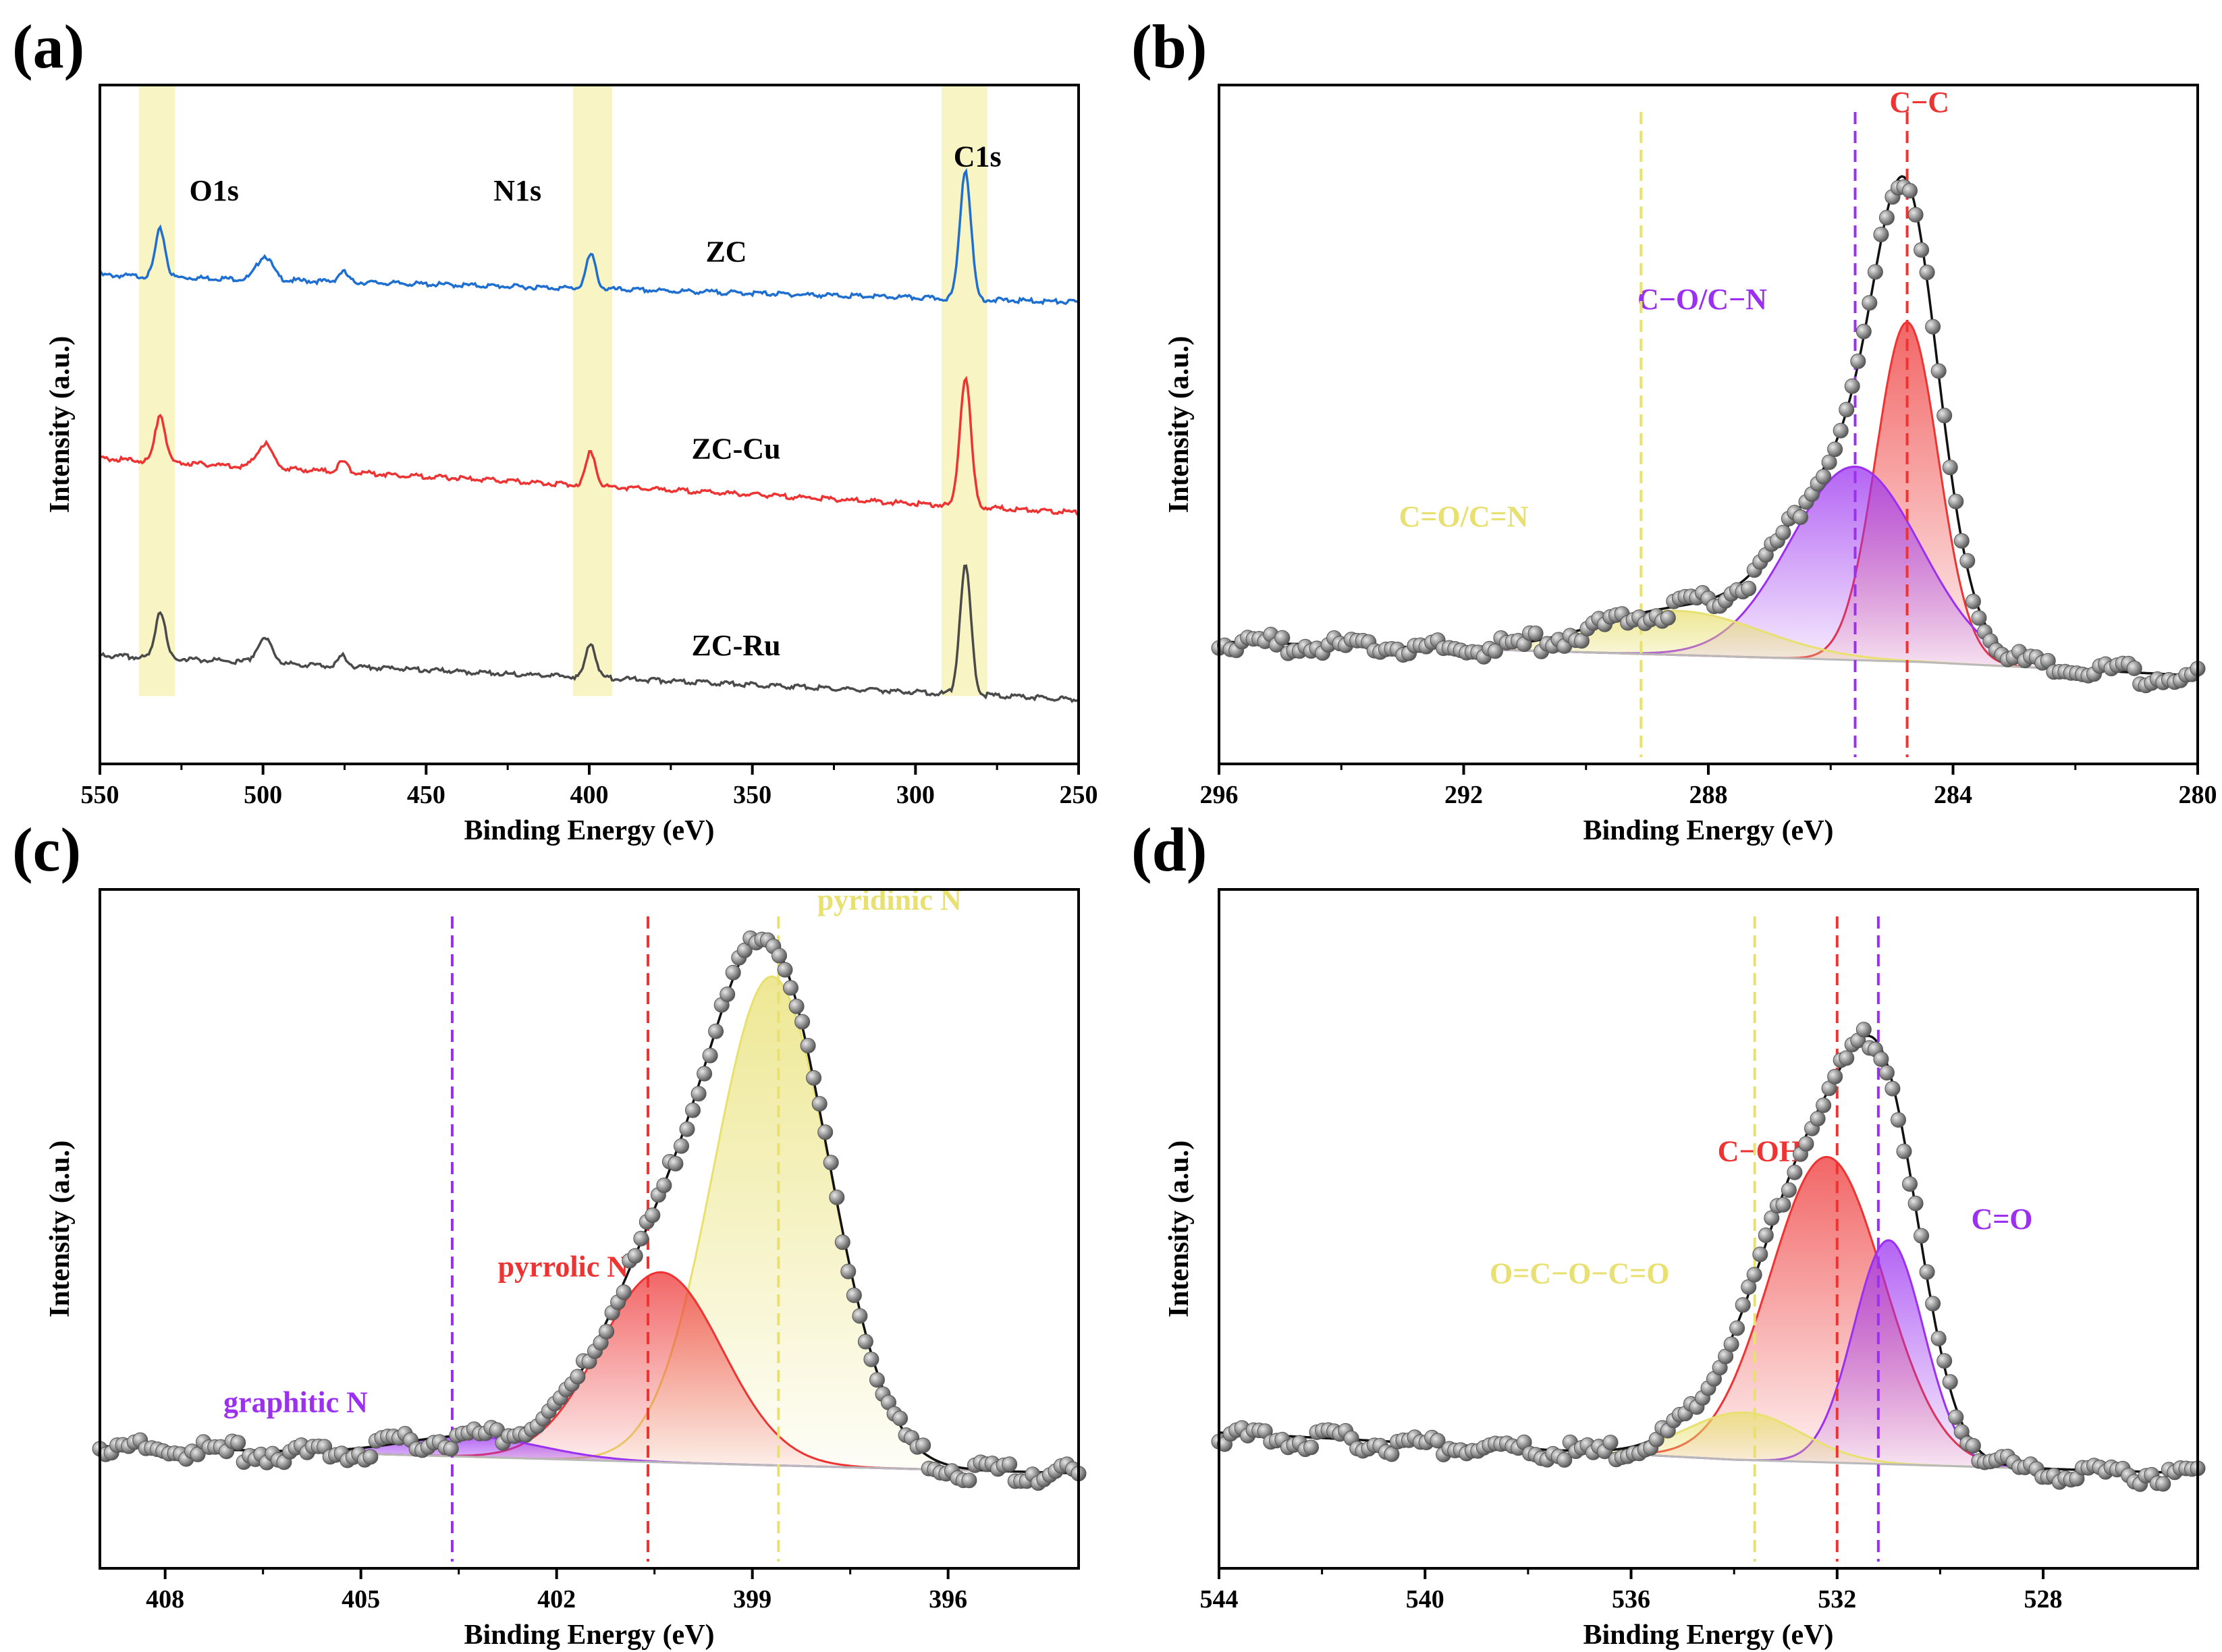 The width and height of the screenshot is (2222, 1652). Describe the element at coordinates (47, 849) in the screenshot. I see `panel-label: (c)` at that location.